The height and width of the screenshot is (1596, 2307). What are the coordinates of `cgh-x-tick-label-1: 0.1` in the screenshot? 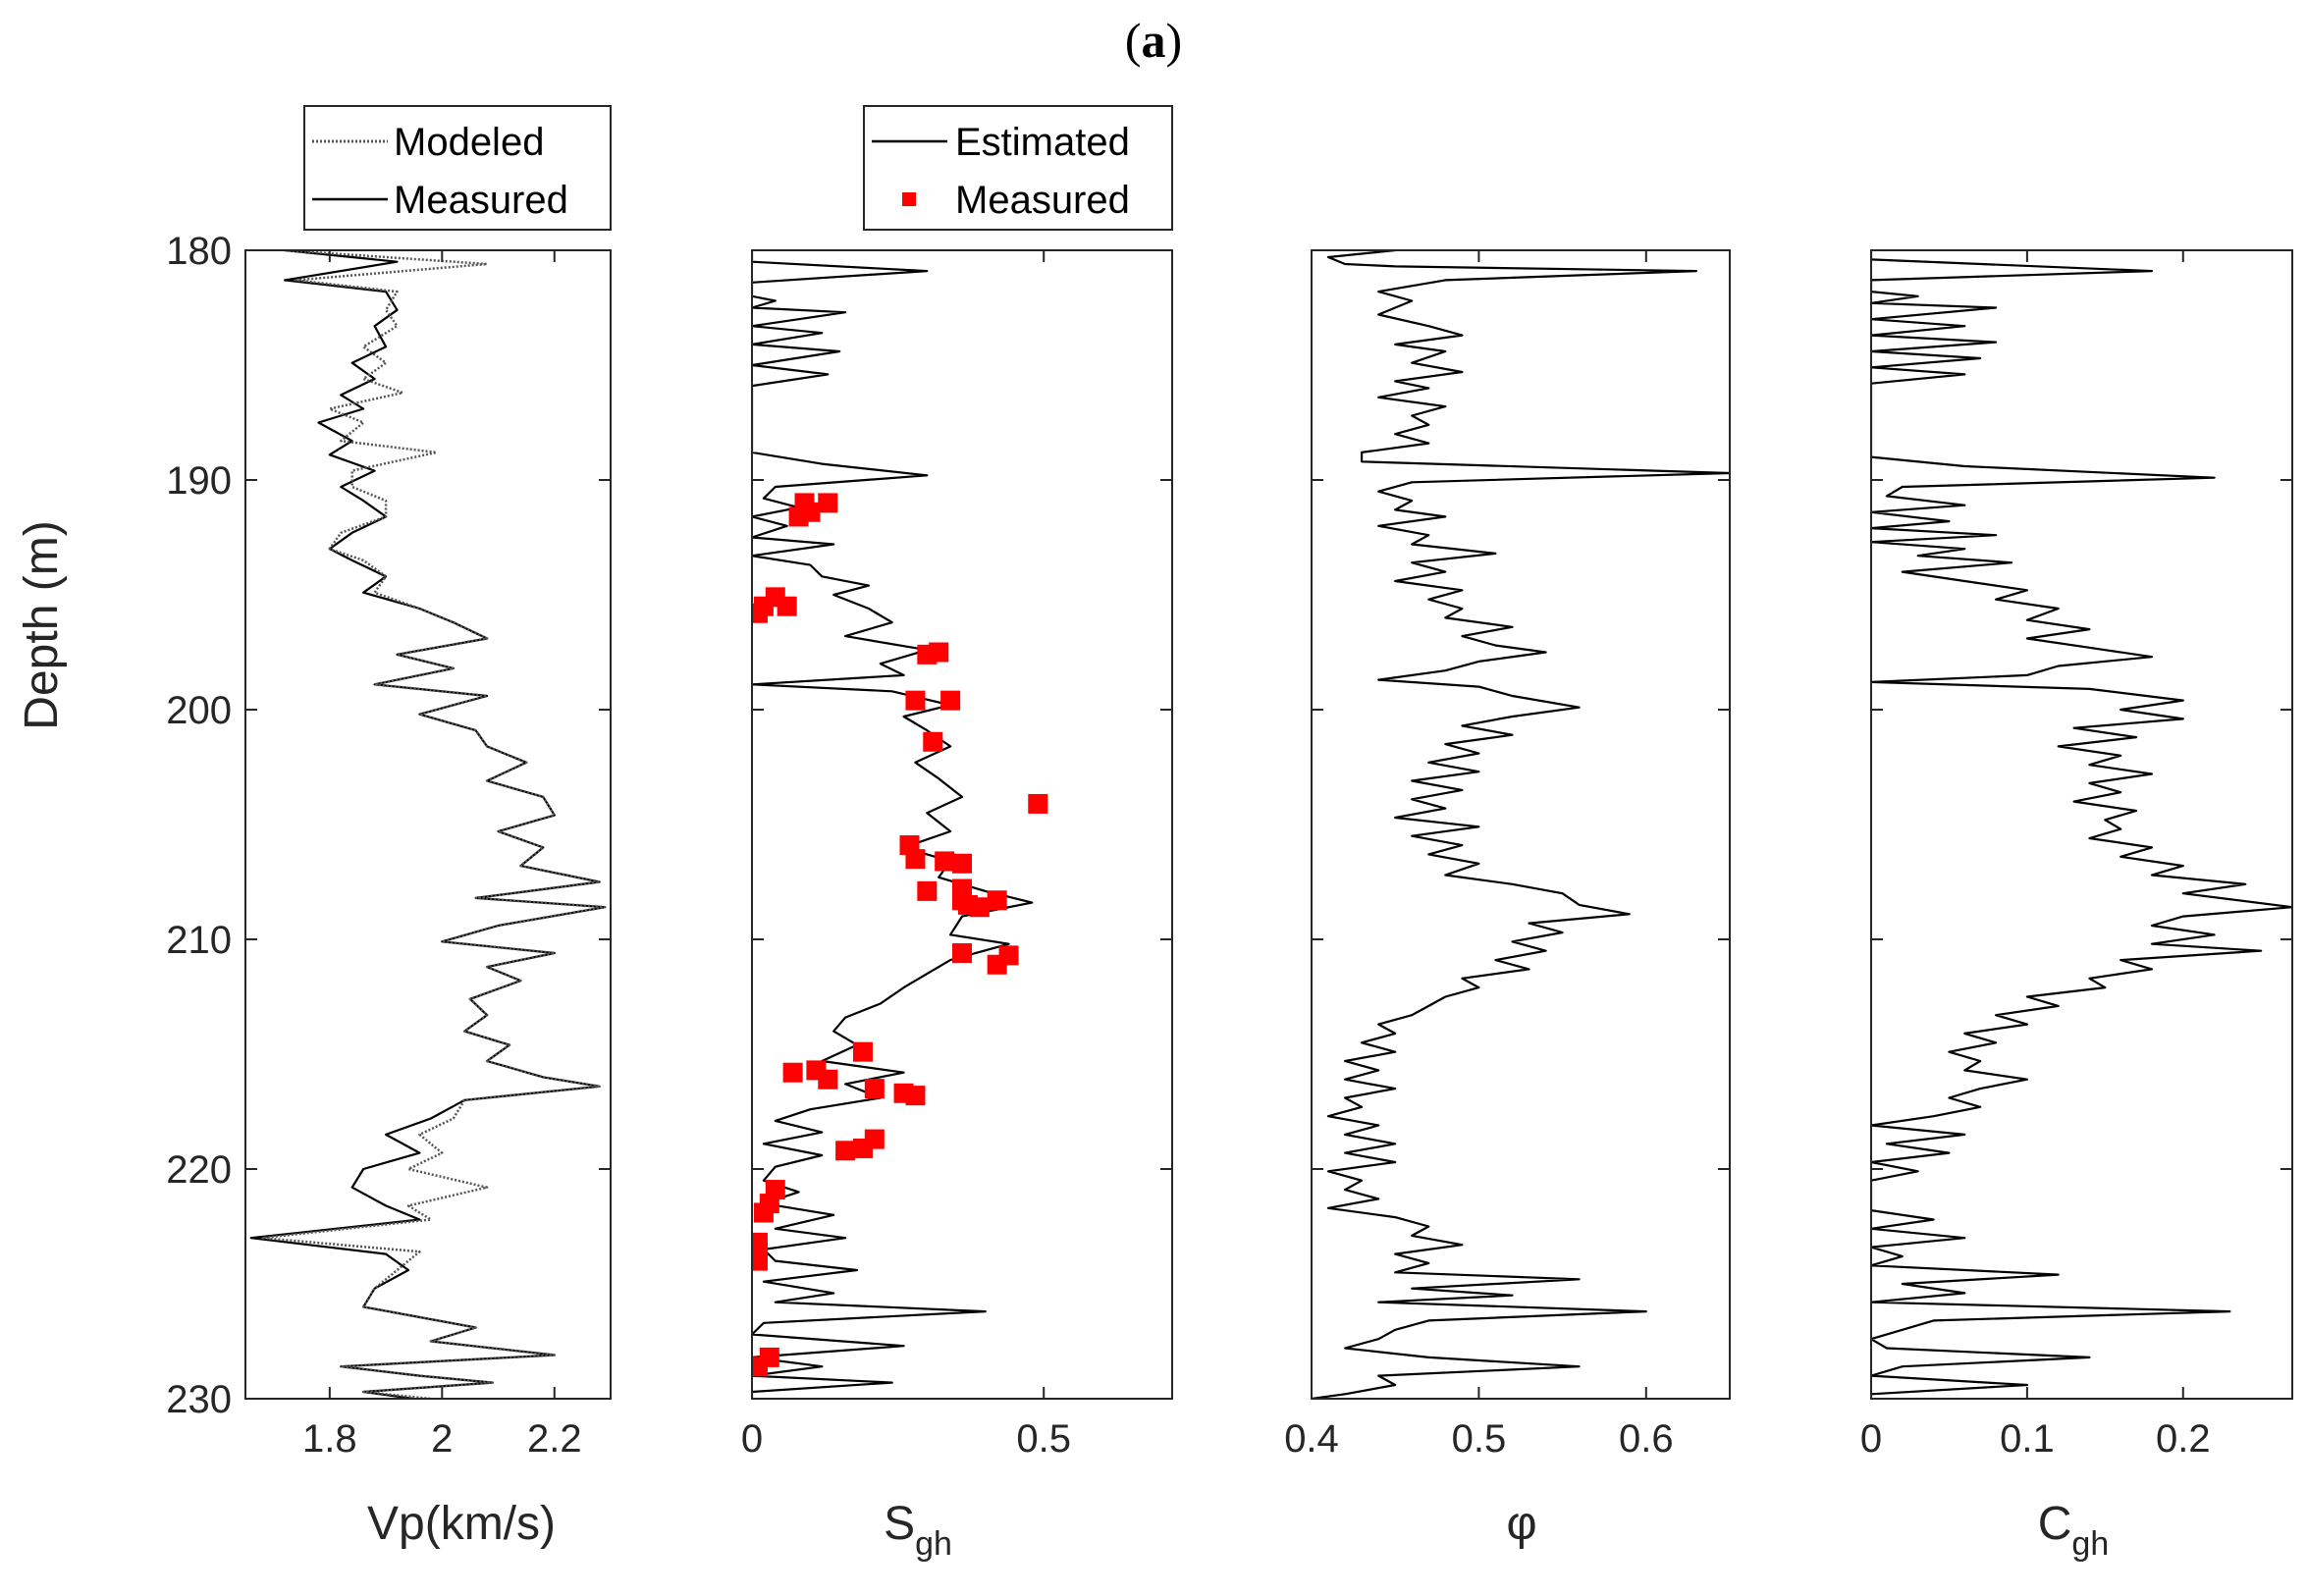 It's located at (2027, 1439).